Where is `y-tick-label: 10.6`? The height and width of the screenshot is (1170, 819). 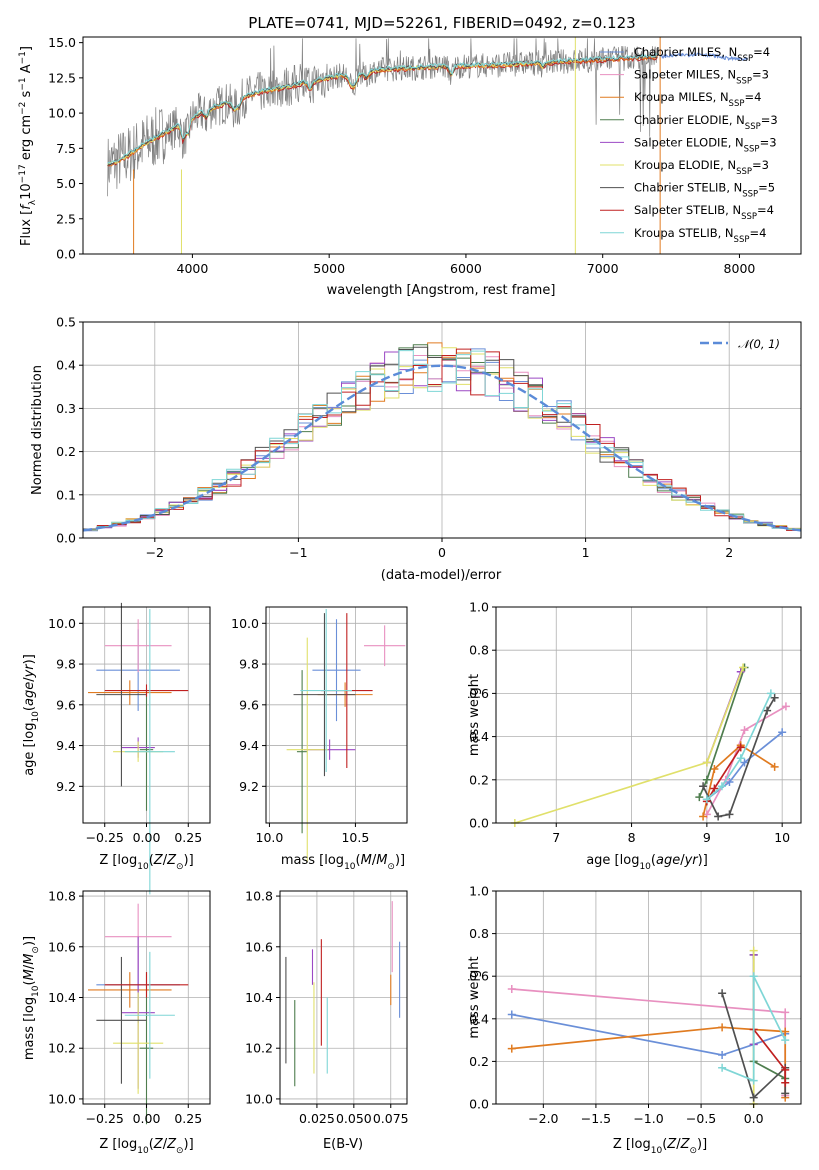
y-tick-label: 10.6 is located at coordinates (259, 946).